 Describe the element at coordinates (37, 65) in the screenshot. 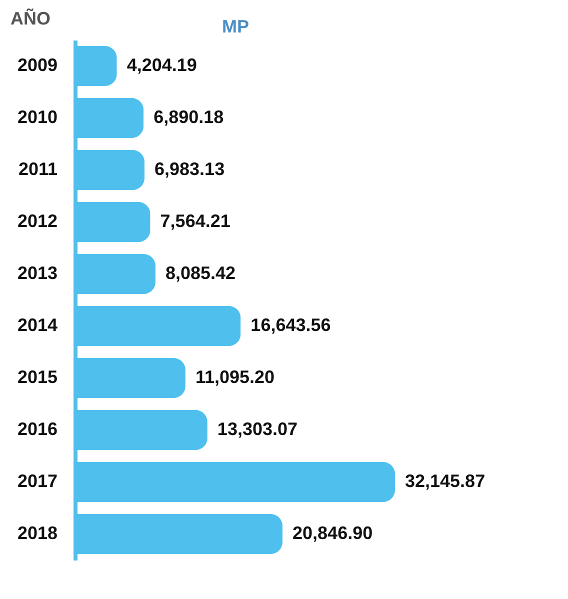

I see `y-tick-label: 2009` at that location.